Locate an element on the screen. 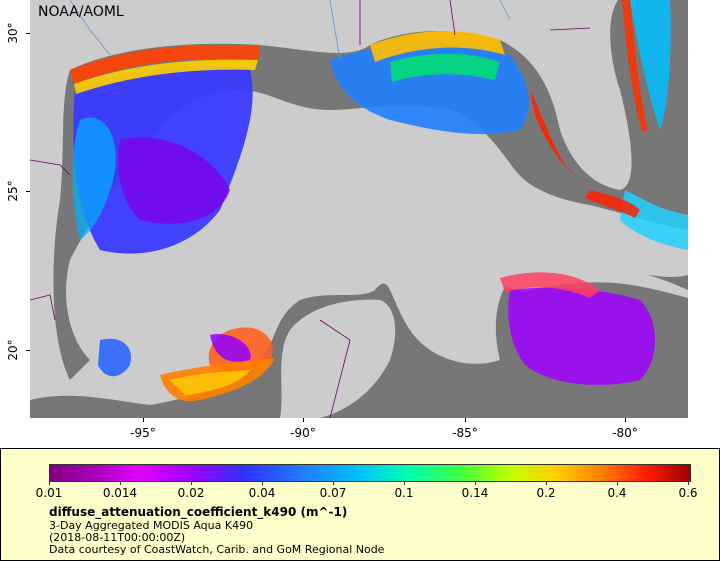  latitude-tick-label: 25° is located at coordinates (13, 191).